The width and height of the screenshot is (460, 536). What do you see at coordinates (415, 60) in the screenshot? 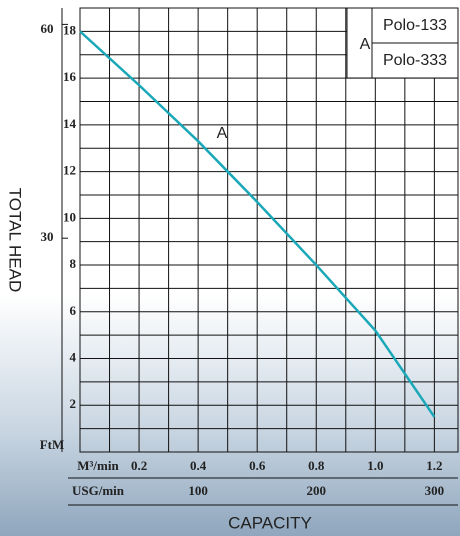
I see `legend-model: Polo-333` at bounding box center [415, 60].